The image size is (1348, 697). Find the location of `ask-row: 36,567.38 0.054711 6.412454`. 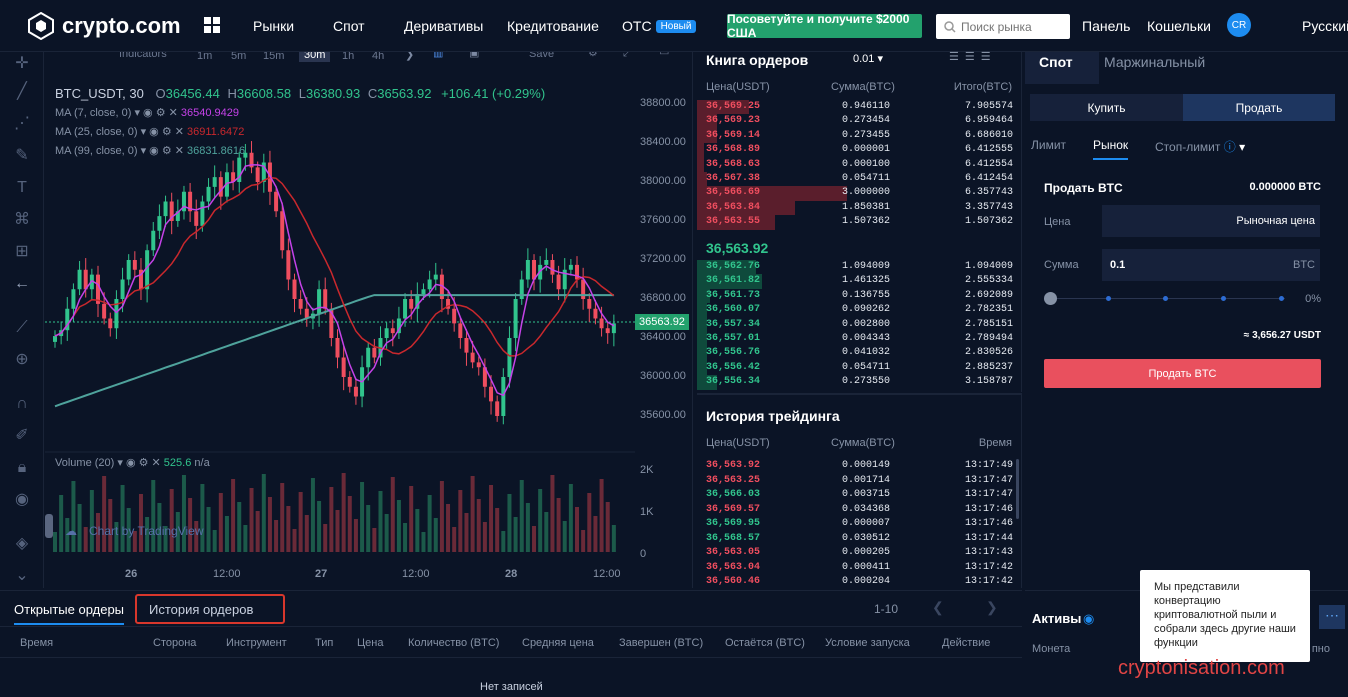

ask-row: 36,567.38 0.054711 6.412454 is located at coordinates (859, 179).